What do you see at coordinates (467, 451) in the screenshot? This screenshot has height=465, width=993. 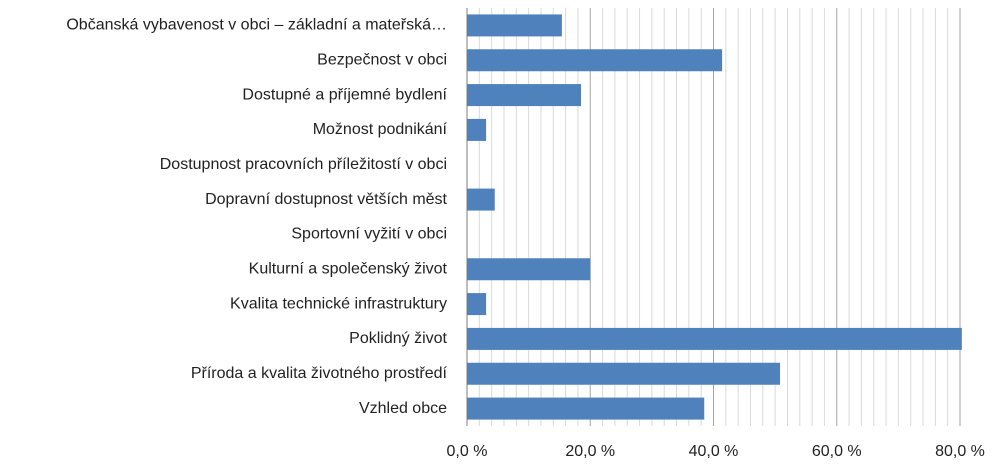 I see `x-tick-label: 0,0 %` at bounding box center [467, 451].